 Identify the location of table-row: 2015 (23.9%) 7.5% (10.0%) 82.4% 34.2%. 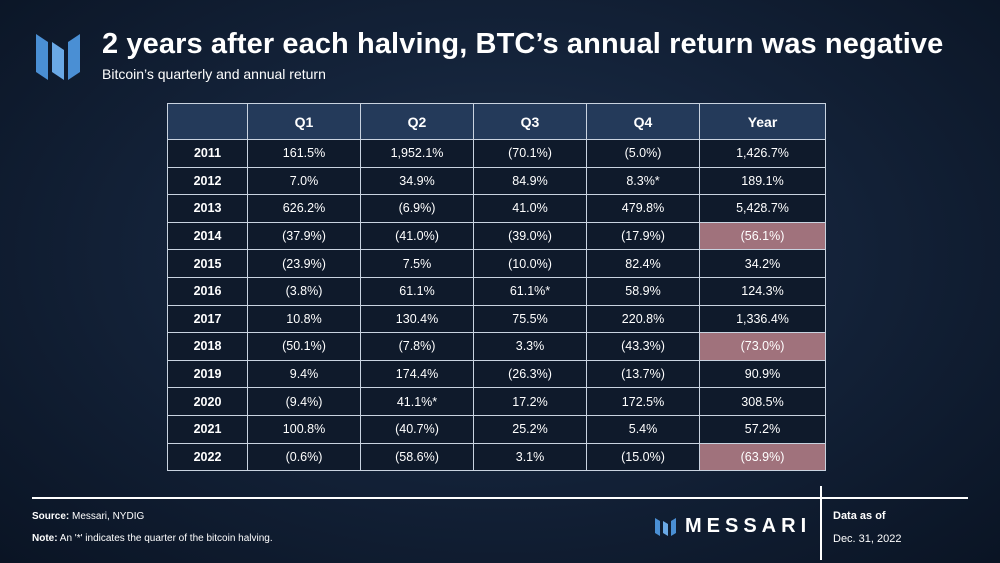
(496, 263).